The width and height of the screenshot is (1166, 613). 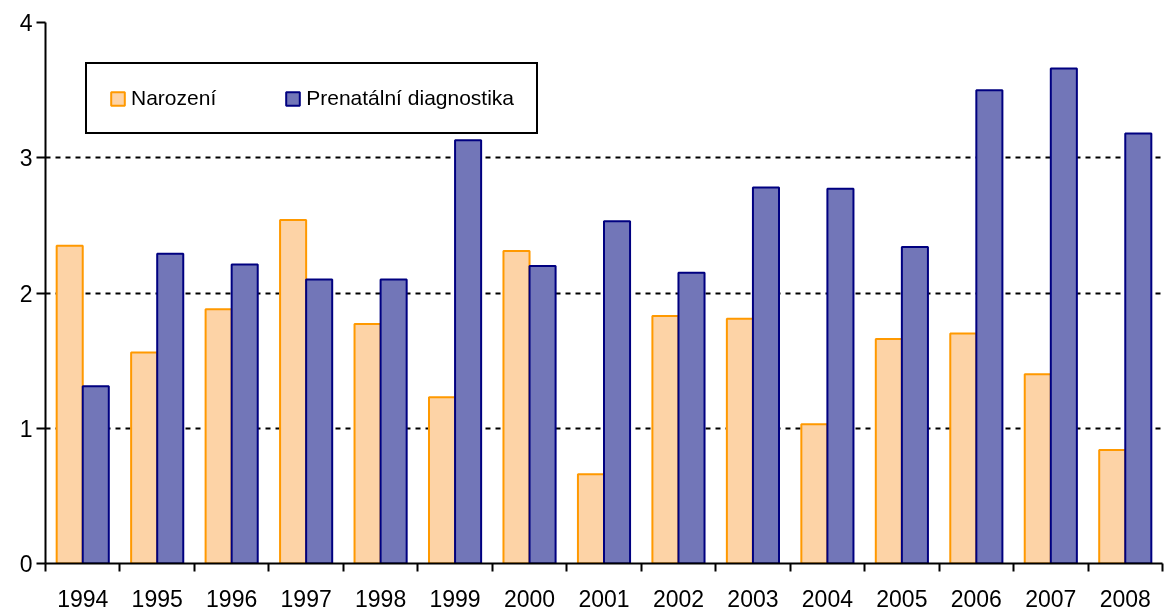 I want to click on x-tick-label: 2000, so click(x=529, y=598).